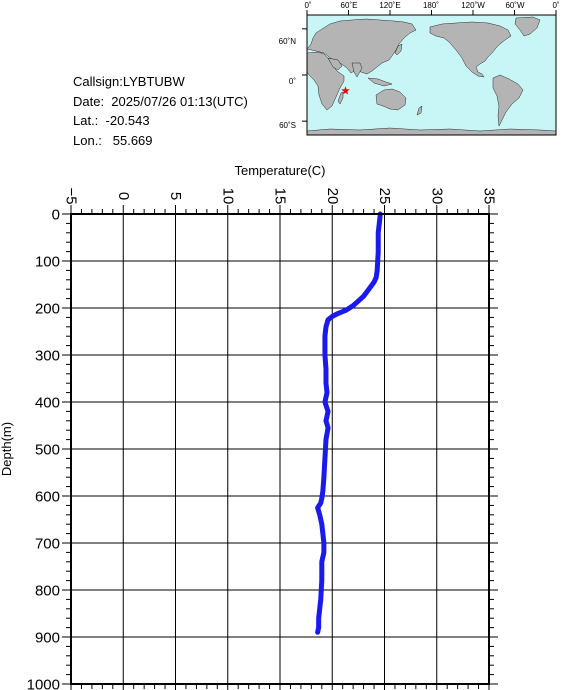 This screenshot has height=690, width=564. What do you see at coordinates (431, 5) in the screenshot?
I see `map-label-lon-180: 180˚` at bounding box center [431, 5].